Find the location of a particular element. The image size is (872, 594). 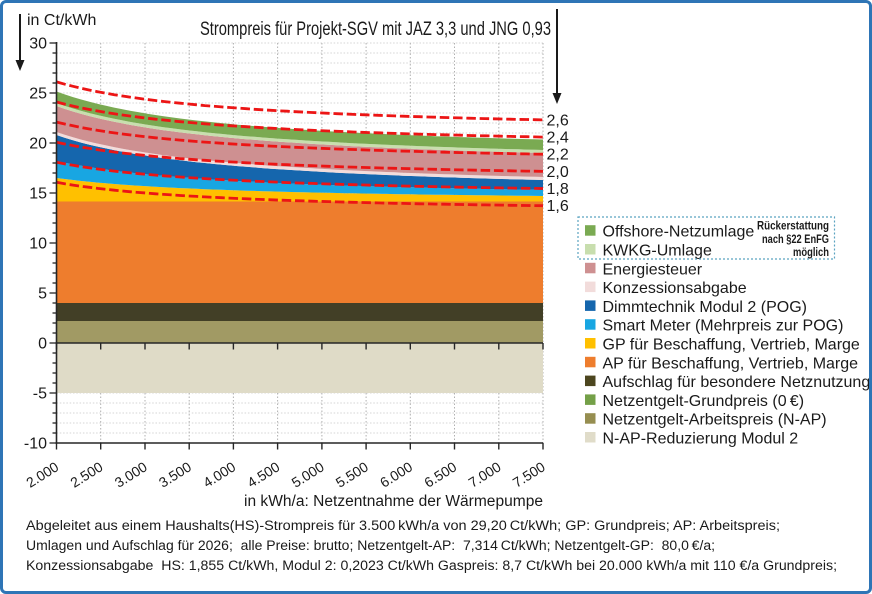

svg-text:GP für Beschaffung, Vertrieb,: GP für Beschaffung, Vertrieb, Marge is located at coordinates (731, 345).